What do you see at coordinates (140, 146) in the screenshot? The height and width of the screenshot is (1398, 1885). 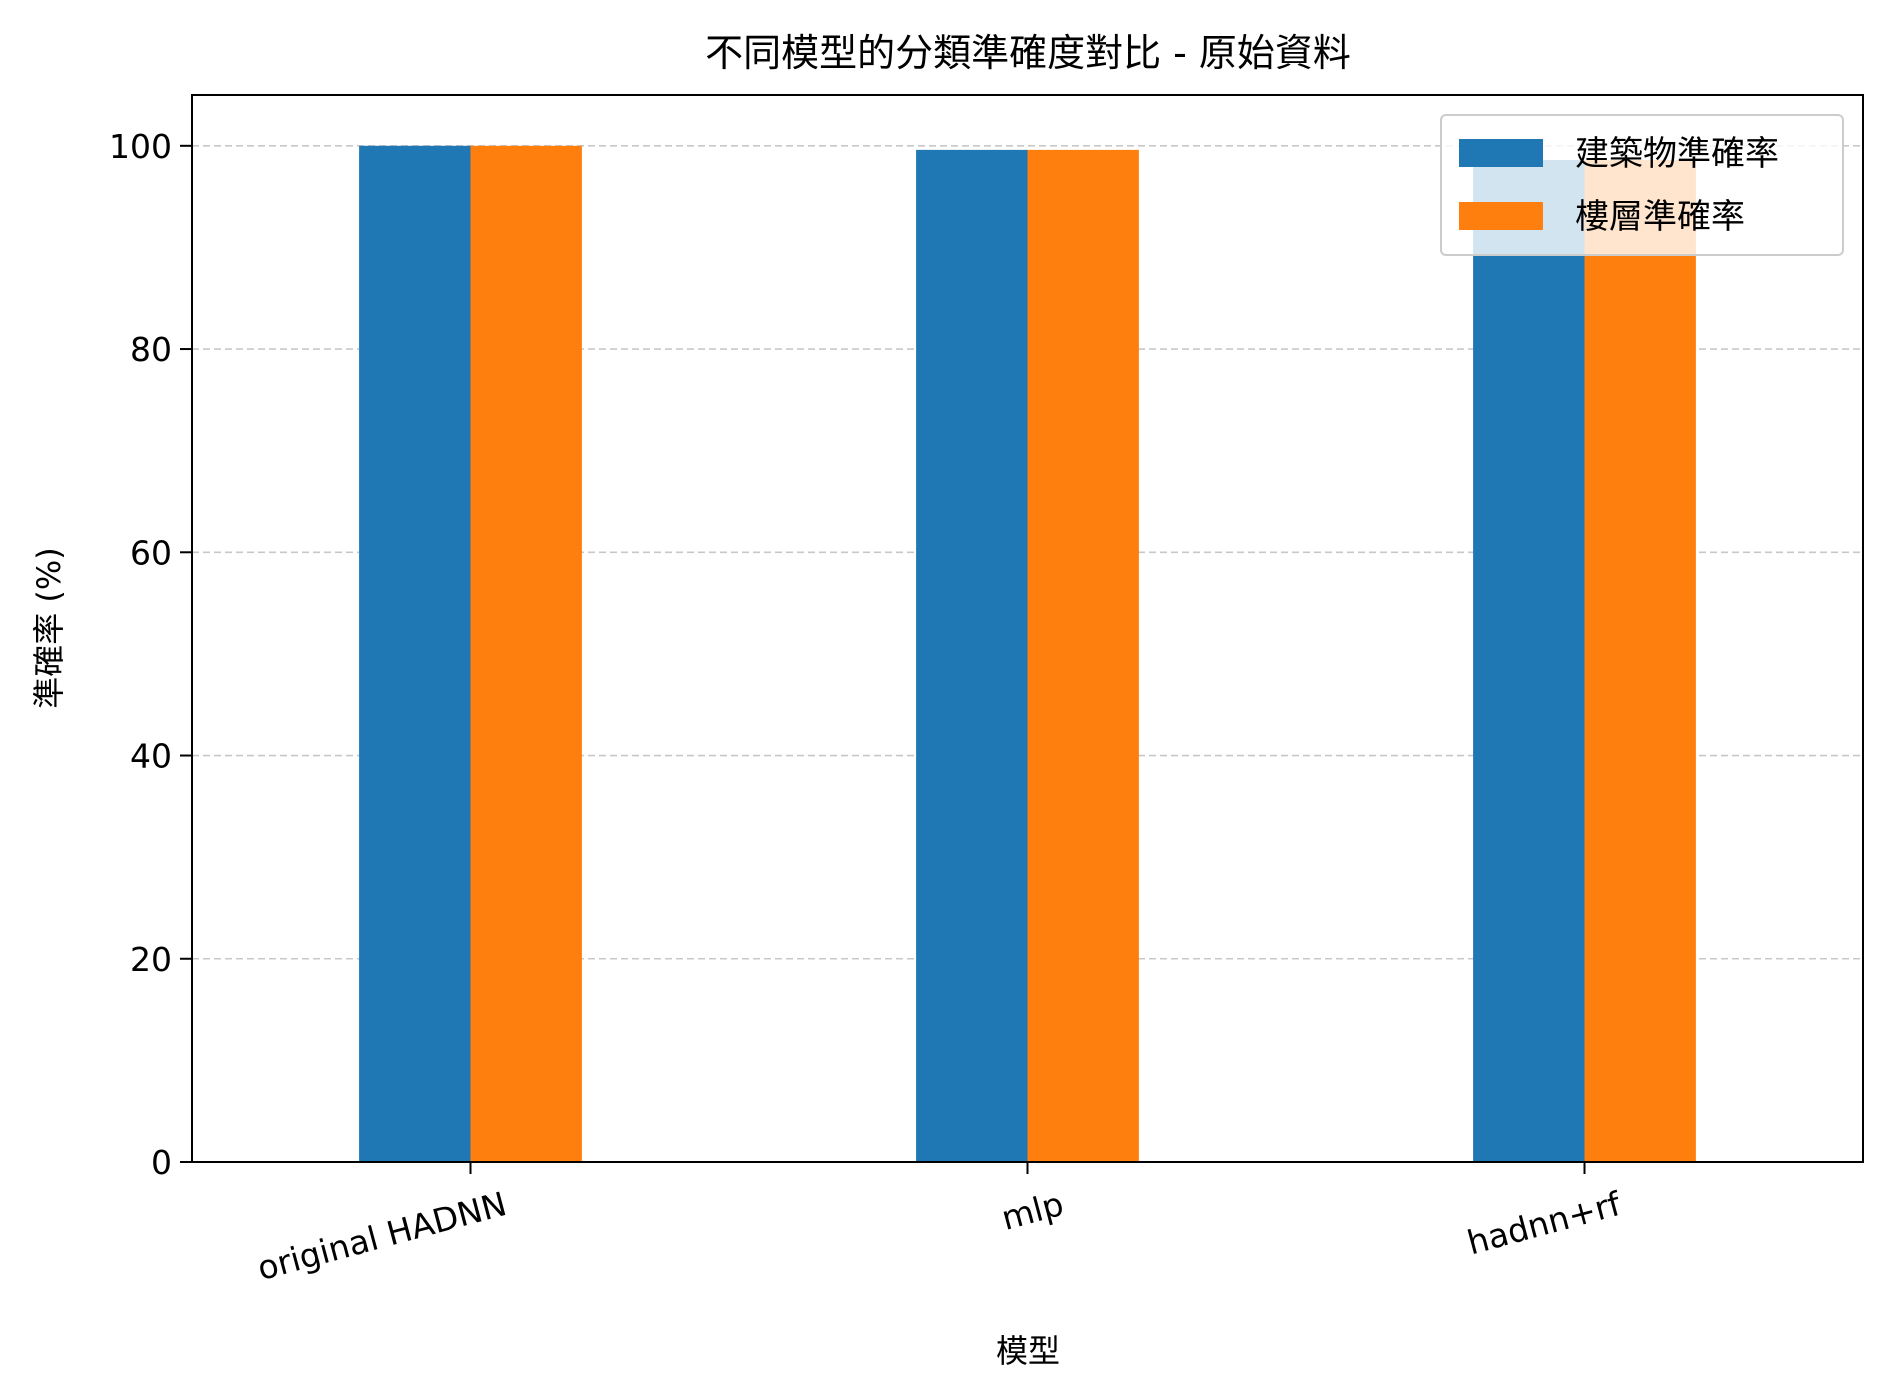 I see `y-tick-label: 100` at bounding box center [140, 146].